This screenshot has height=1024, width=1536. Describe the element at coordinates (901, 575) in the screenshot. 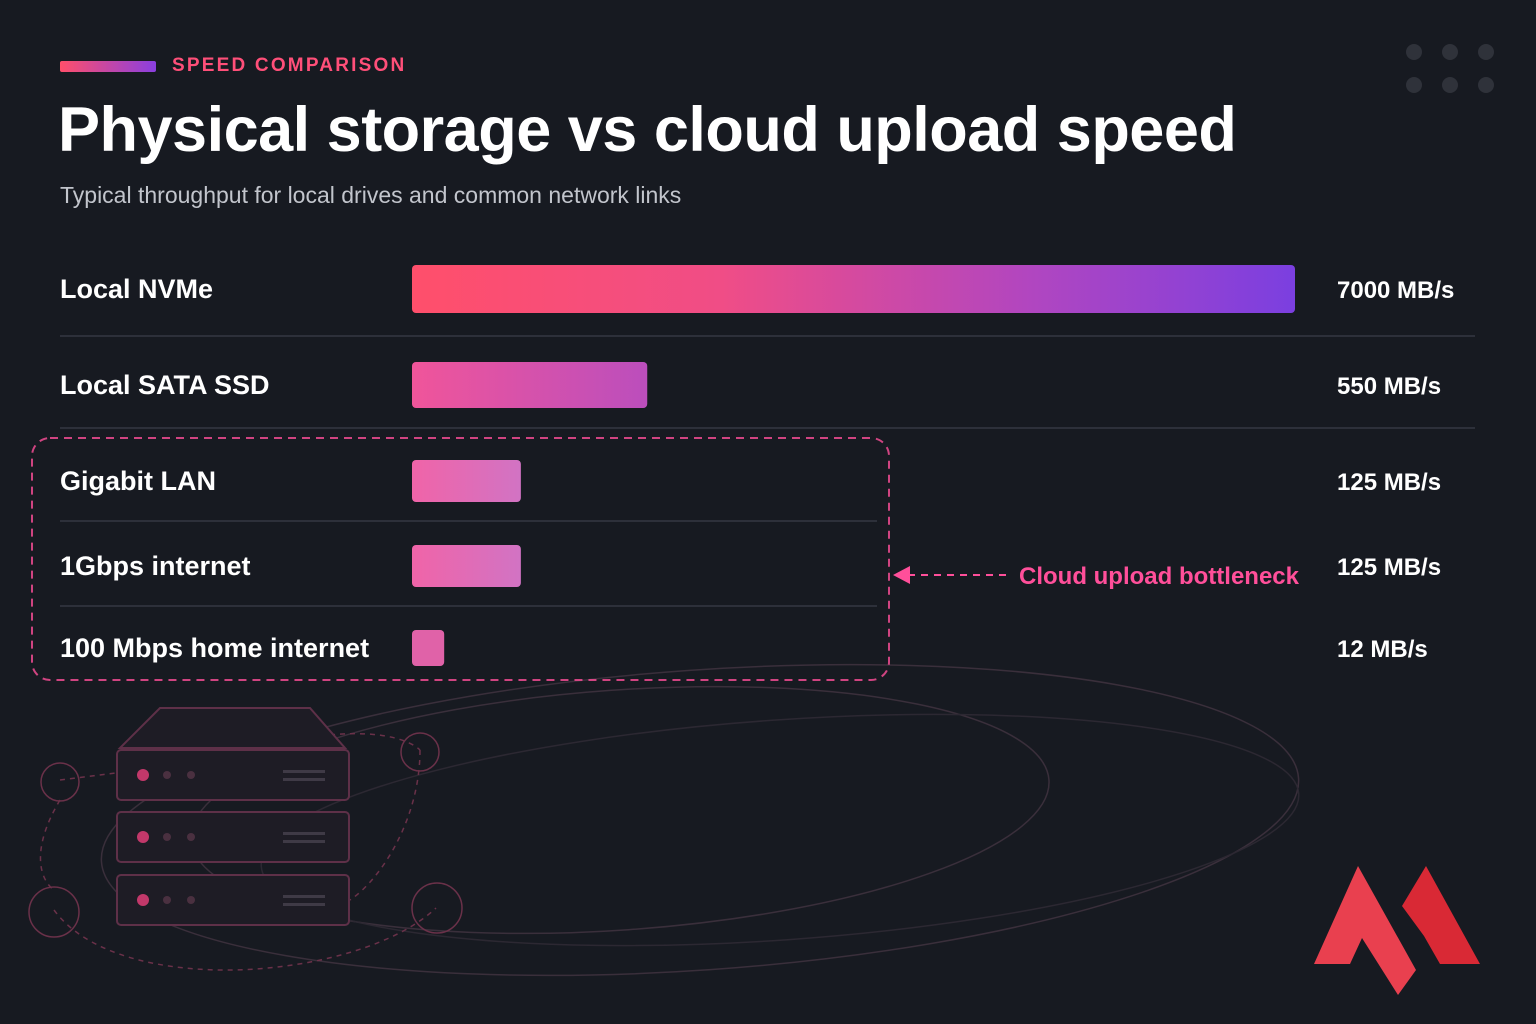

I see `arrow-left-icon` at that location.